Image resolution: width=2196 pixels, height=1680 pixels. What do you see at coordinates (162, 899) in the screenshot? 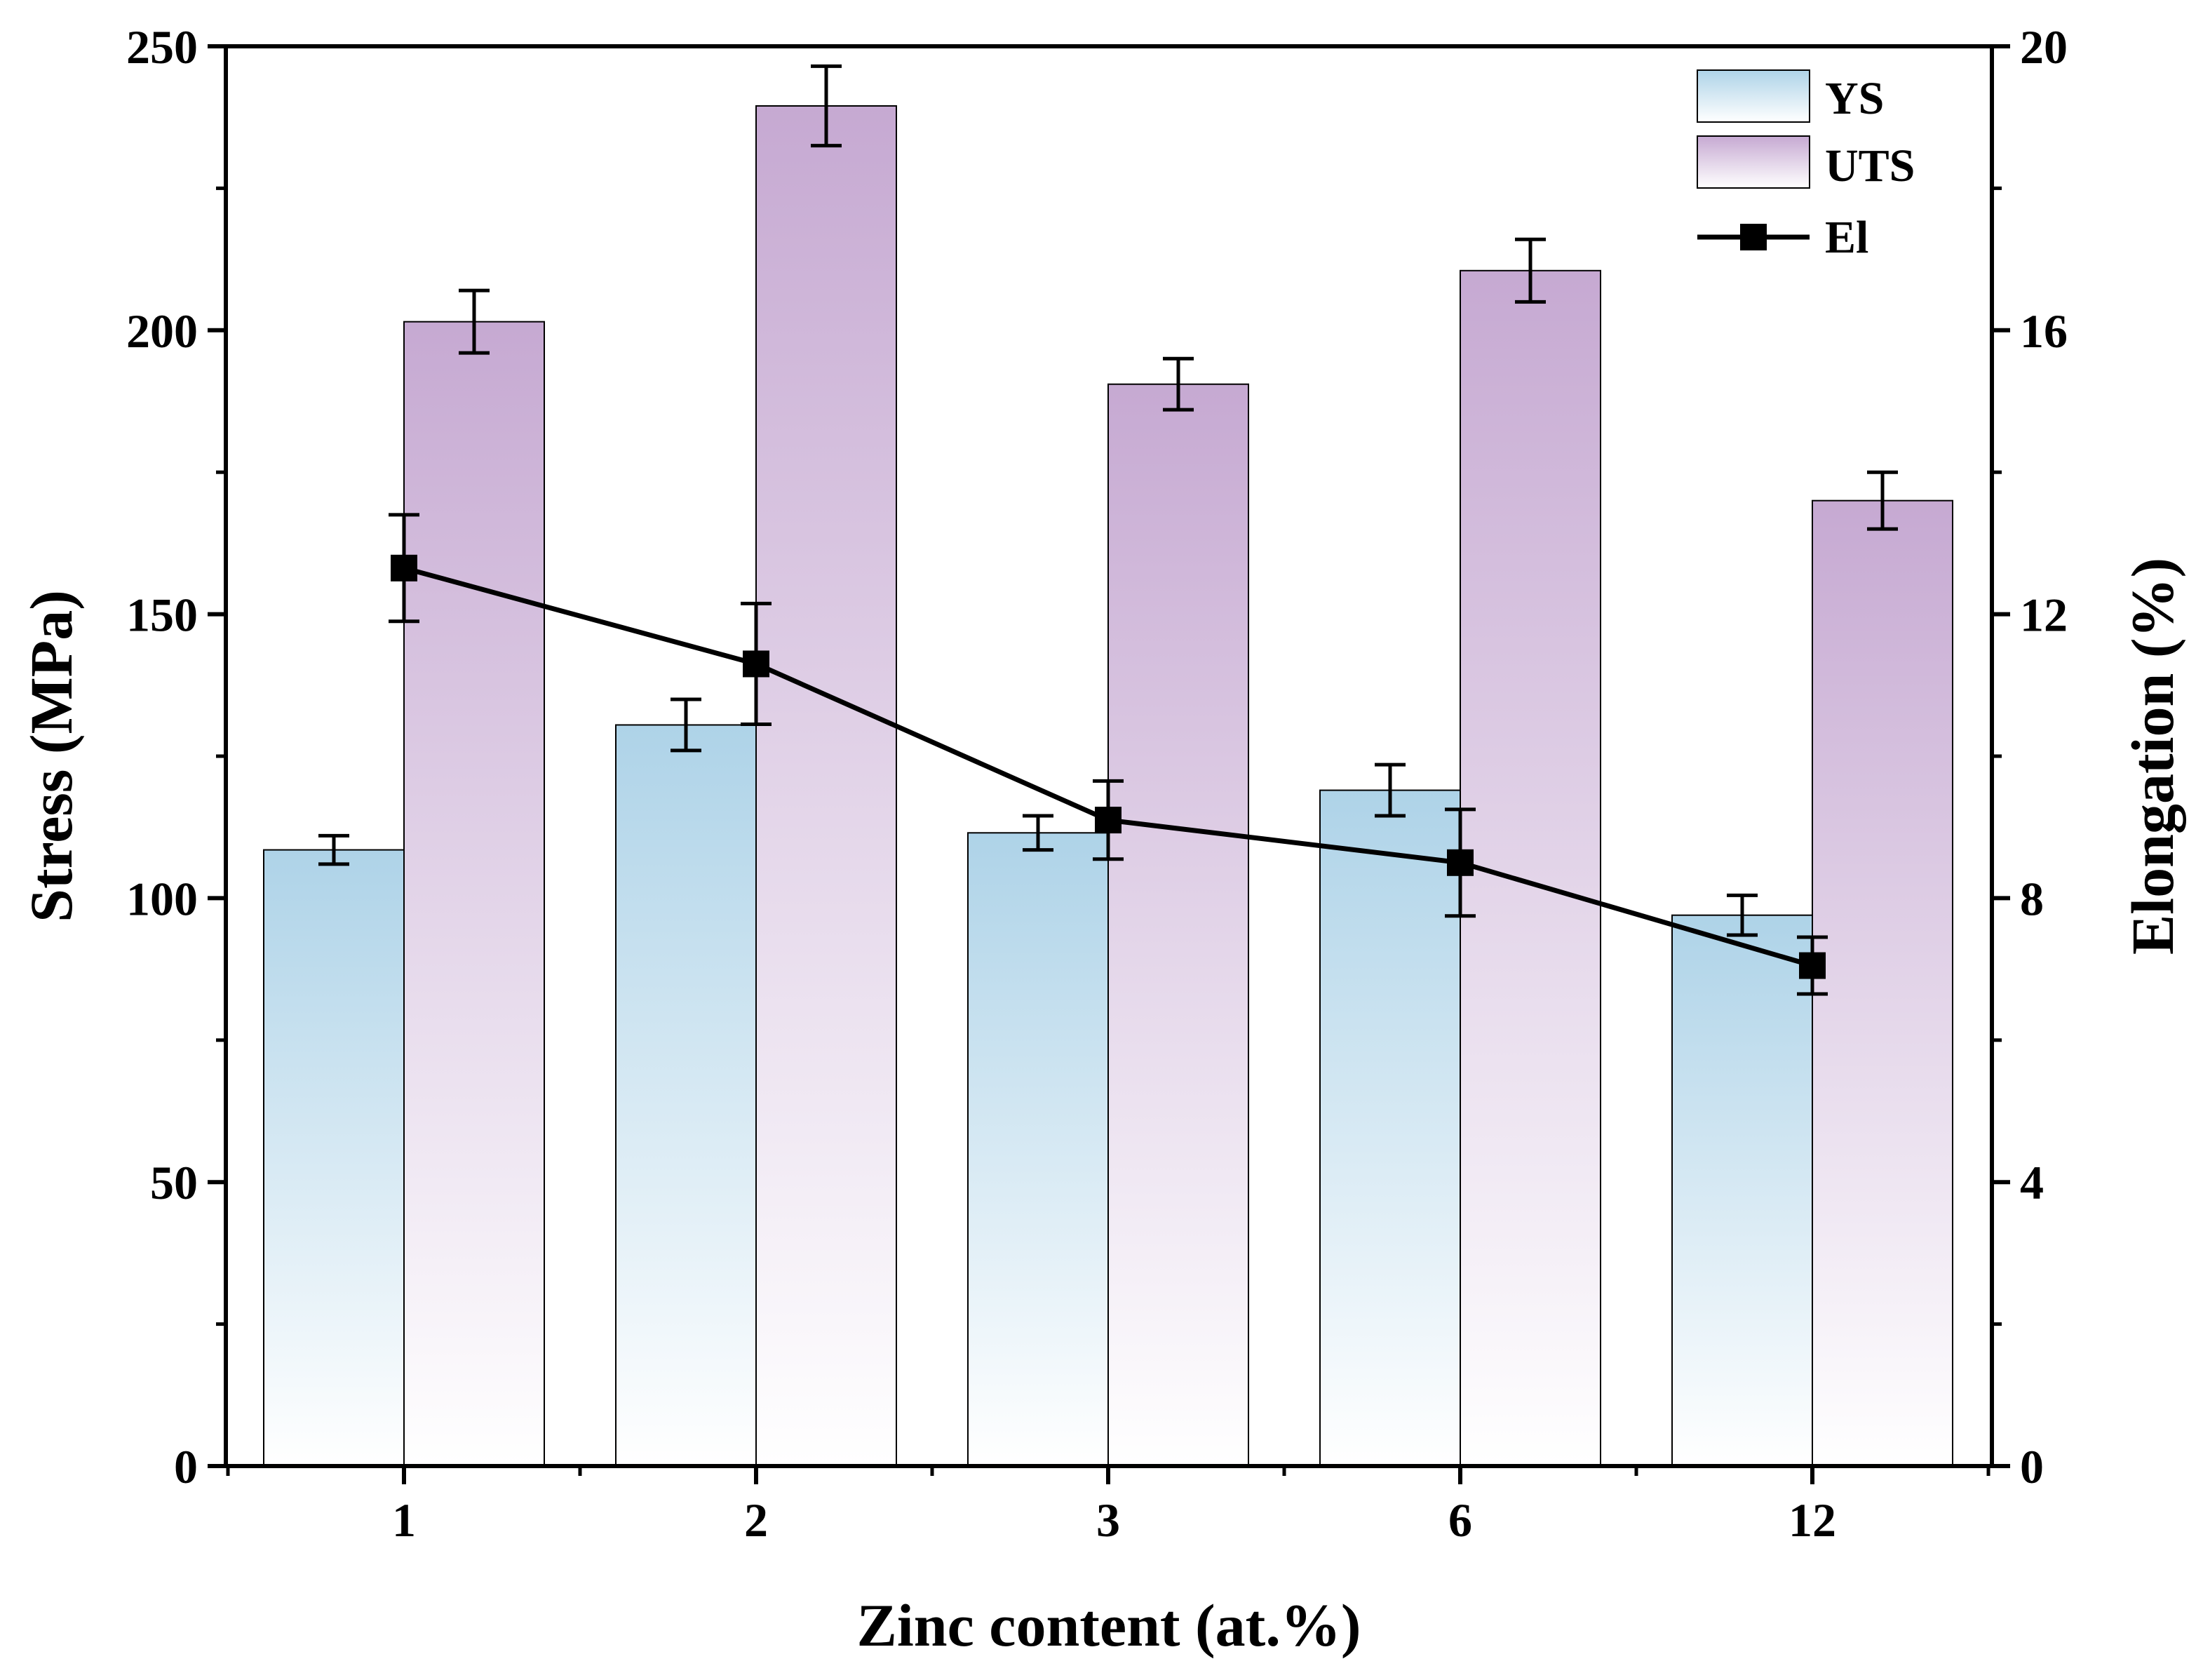
I see `left-tick-label: 100` at bounding box center [162, 899].